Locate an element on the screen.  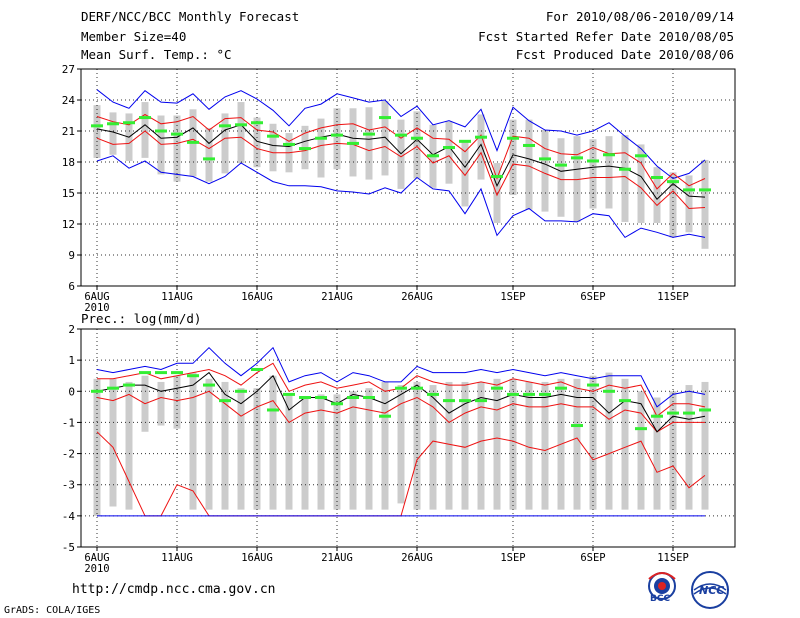
y-tick-label: 0 is located at coordinates (71, 391).